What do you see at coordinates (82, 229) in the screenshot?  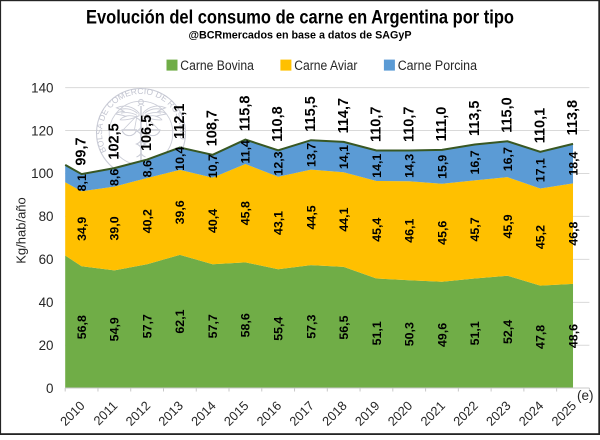 I see `svg-text: 34,9` at bounding box center [82, 229].